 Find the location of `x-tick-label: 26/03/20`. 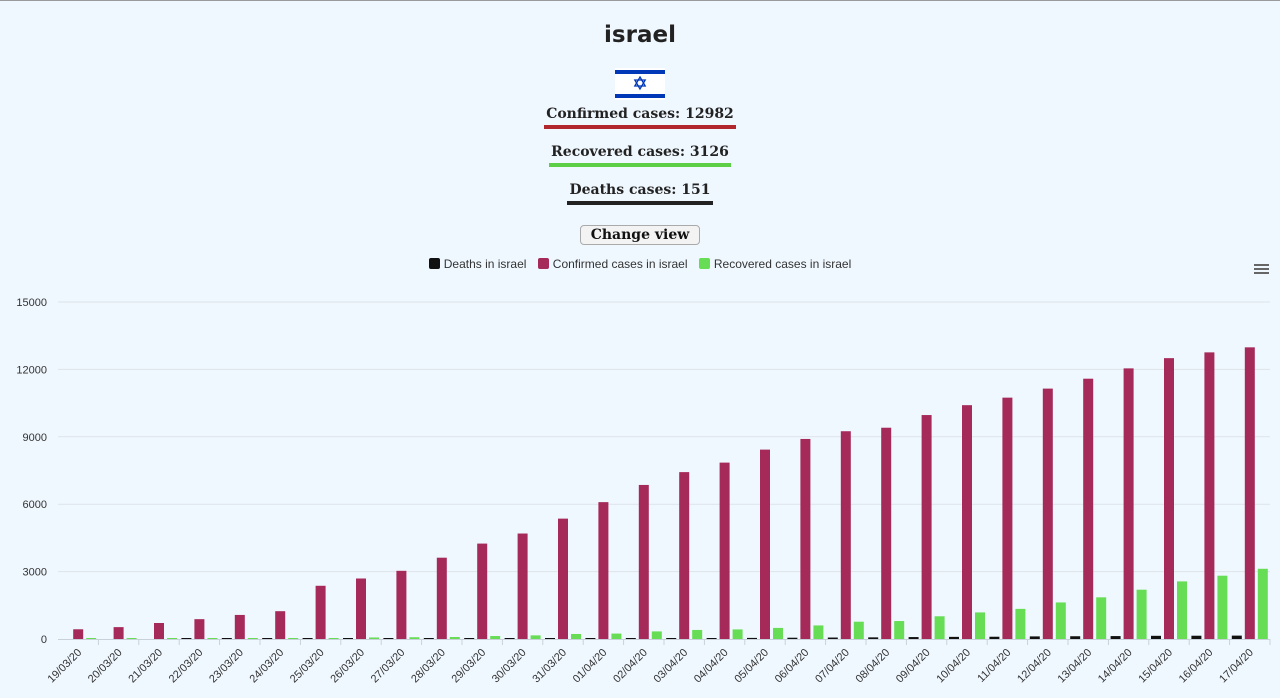

x-tick-label: 26/03/20 is located at coordinates (347, 666).